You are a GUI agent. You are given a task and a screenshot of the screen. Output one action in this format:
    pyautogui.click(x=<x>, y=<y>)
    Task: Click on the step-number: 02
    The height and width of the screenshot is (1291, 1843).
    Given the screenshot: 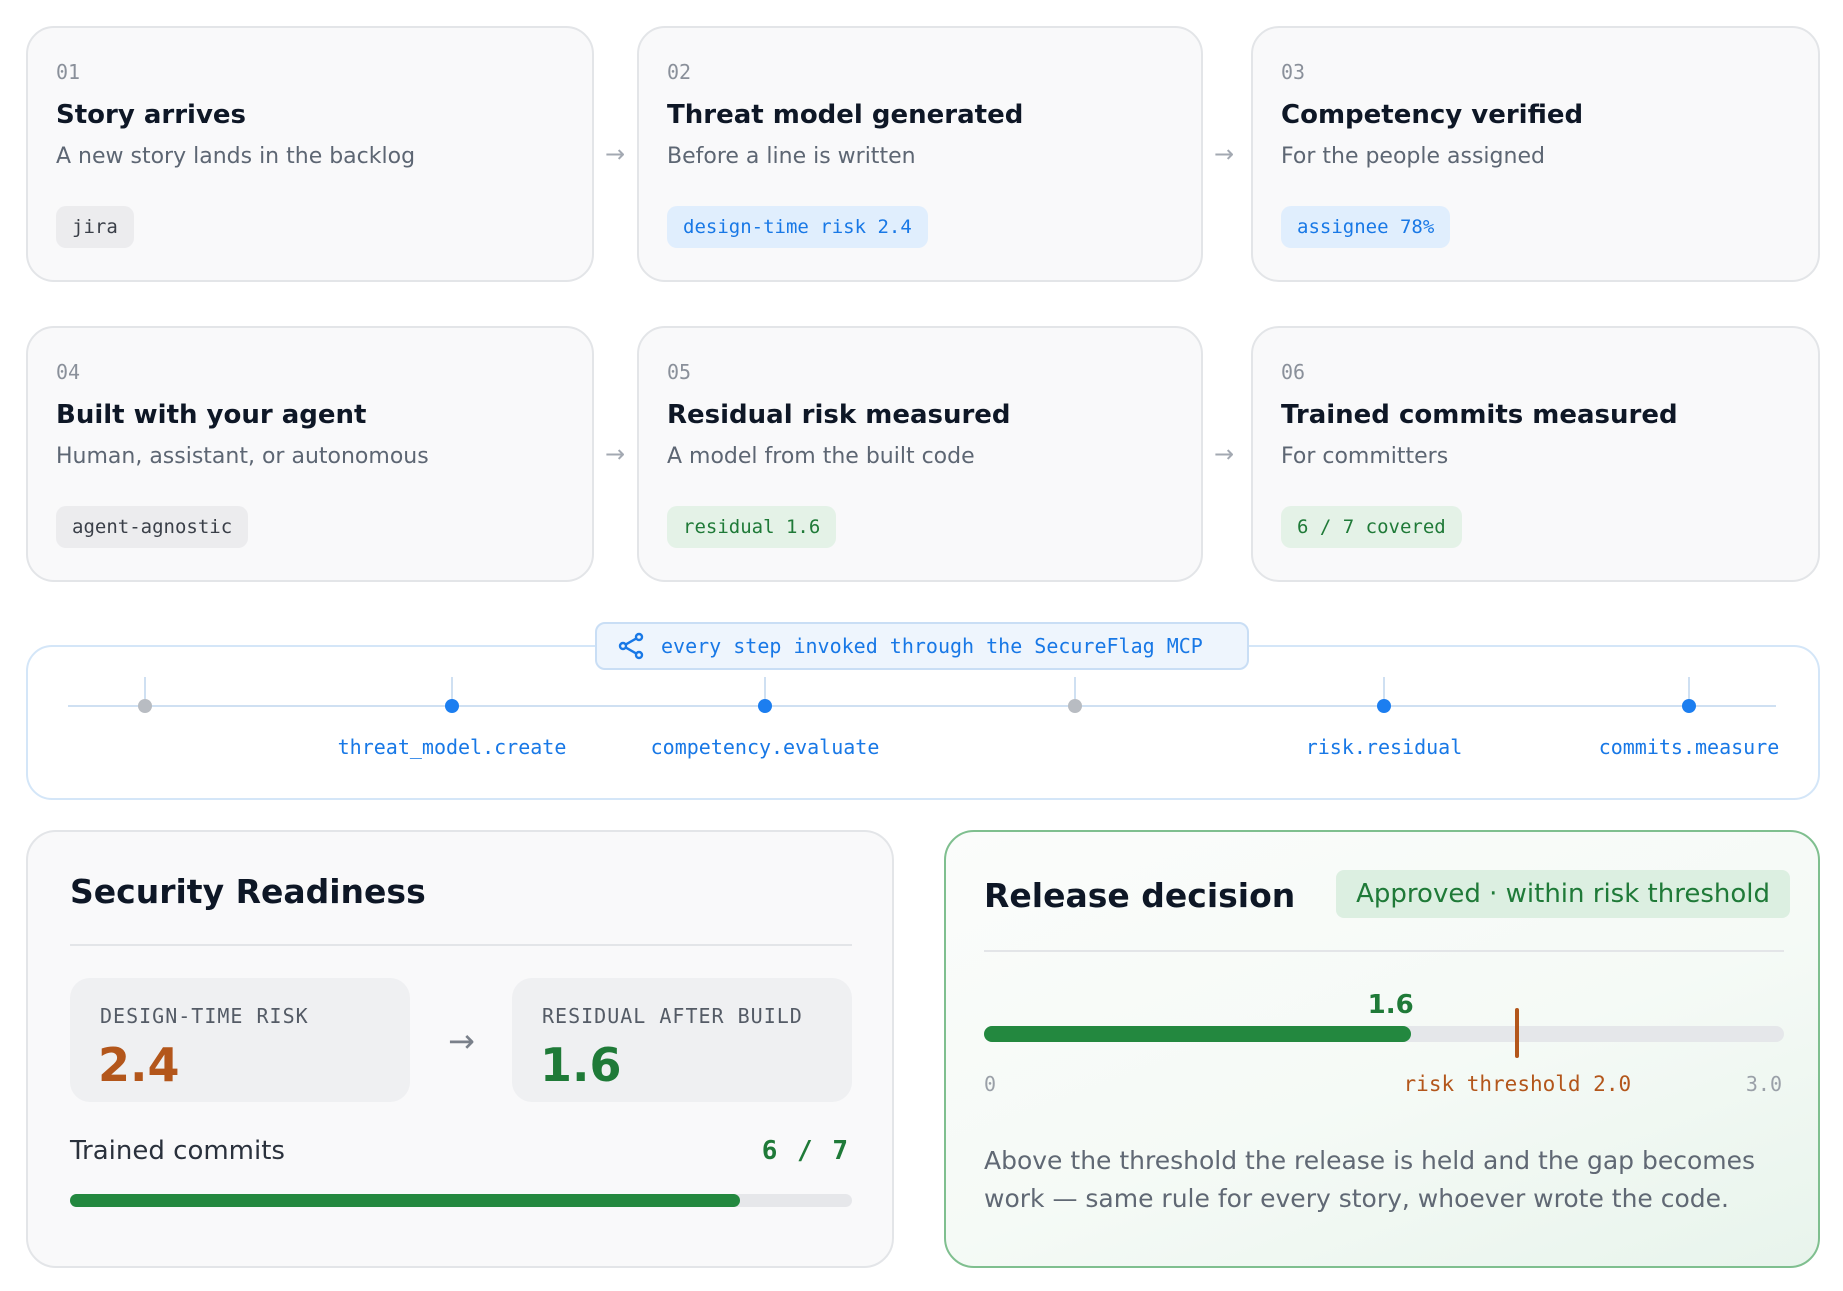 What is the action you would take?
    pyautogui.click(x=679, y=72)
    